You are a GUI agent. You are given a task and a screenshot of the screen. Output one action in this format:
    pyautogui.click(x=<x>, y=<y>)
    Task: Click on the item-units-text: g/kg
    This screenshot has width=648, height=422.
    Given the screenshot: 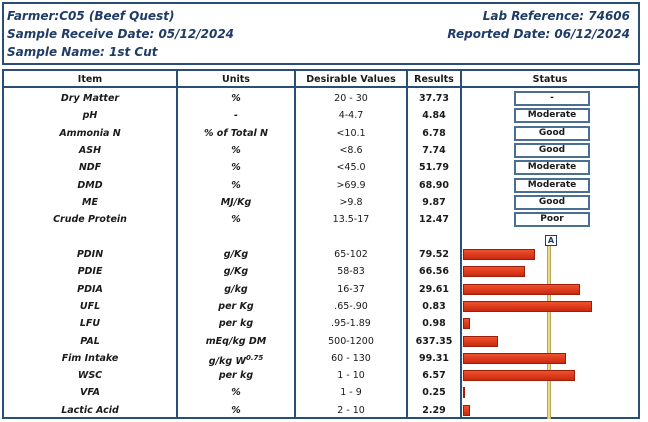 What is the action you would take?
    pyautogui.click(x=236, y=289)
    